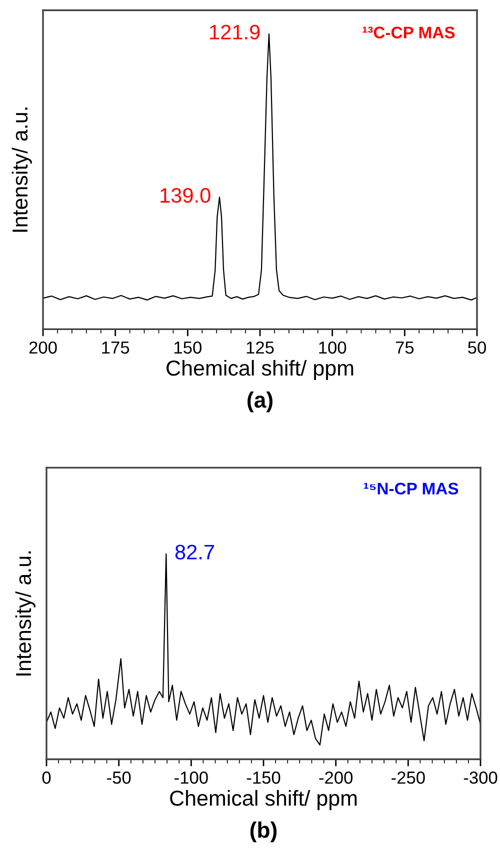 The image size is (500, 855). What do you see at coordinates (194, 552) in the screenshot?
I see `annotation: 82.7` at bounding box center [194, 552].